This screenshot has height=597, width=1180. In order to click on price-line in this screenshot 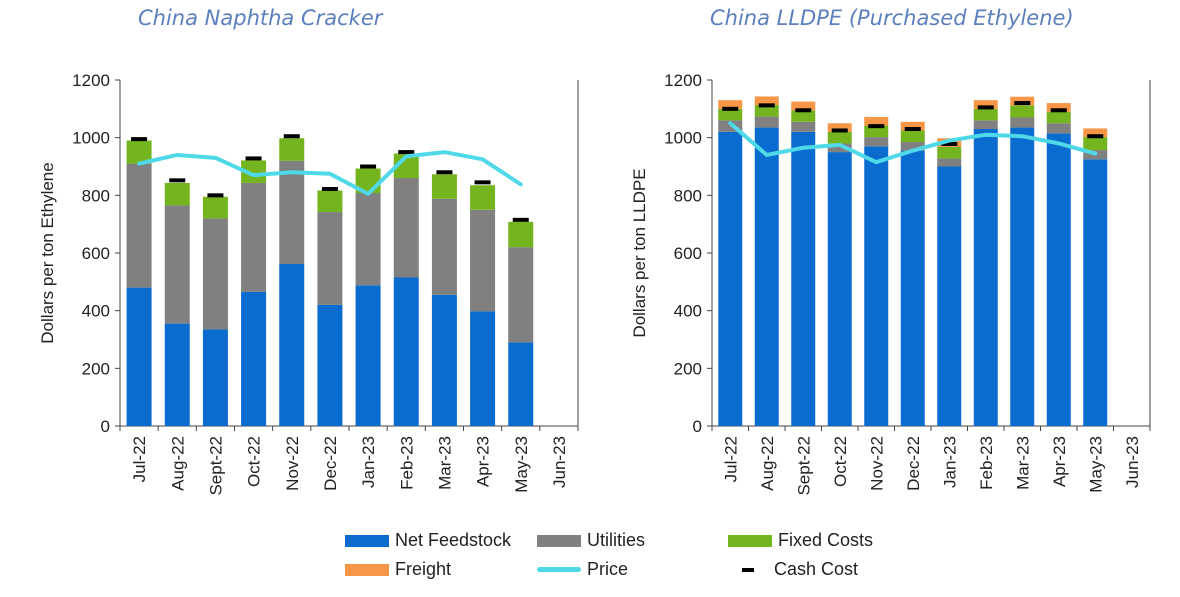, I will do `click(330, 173)`.